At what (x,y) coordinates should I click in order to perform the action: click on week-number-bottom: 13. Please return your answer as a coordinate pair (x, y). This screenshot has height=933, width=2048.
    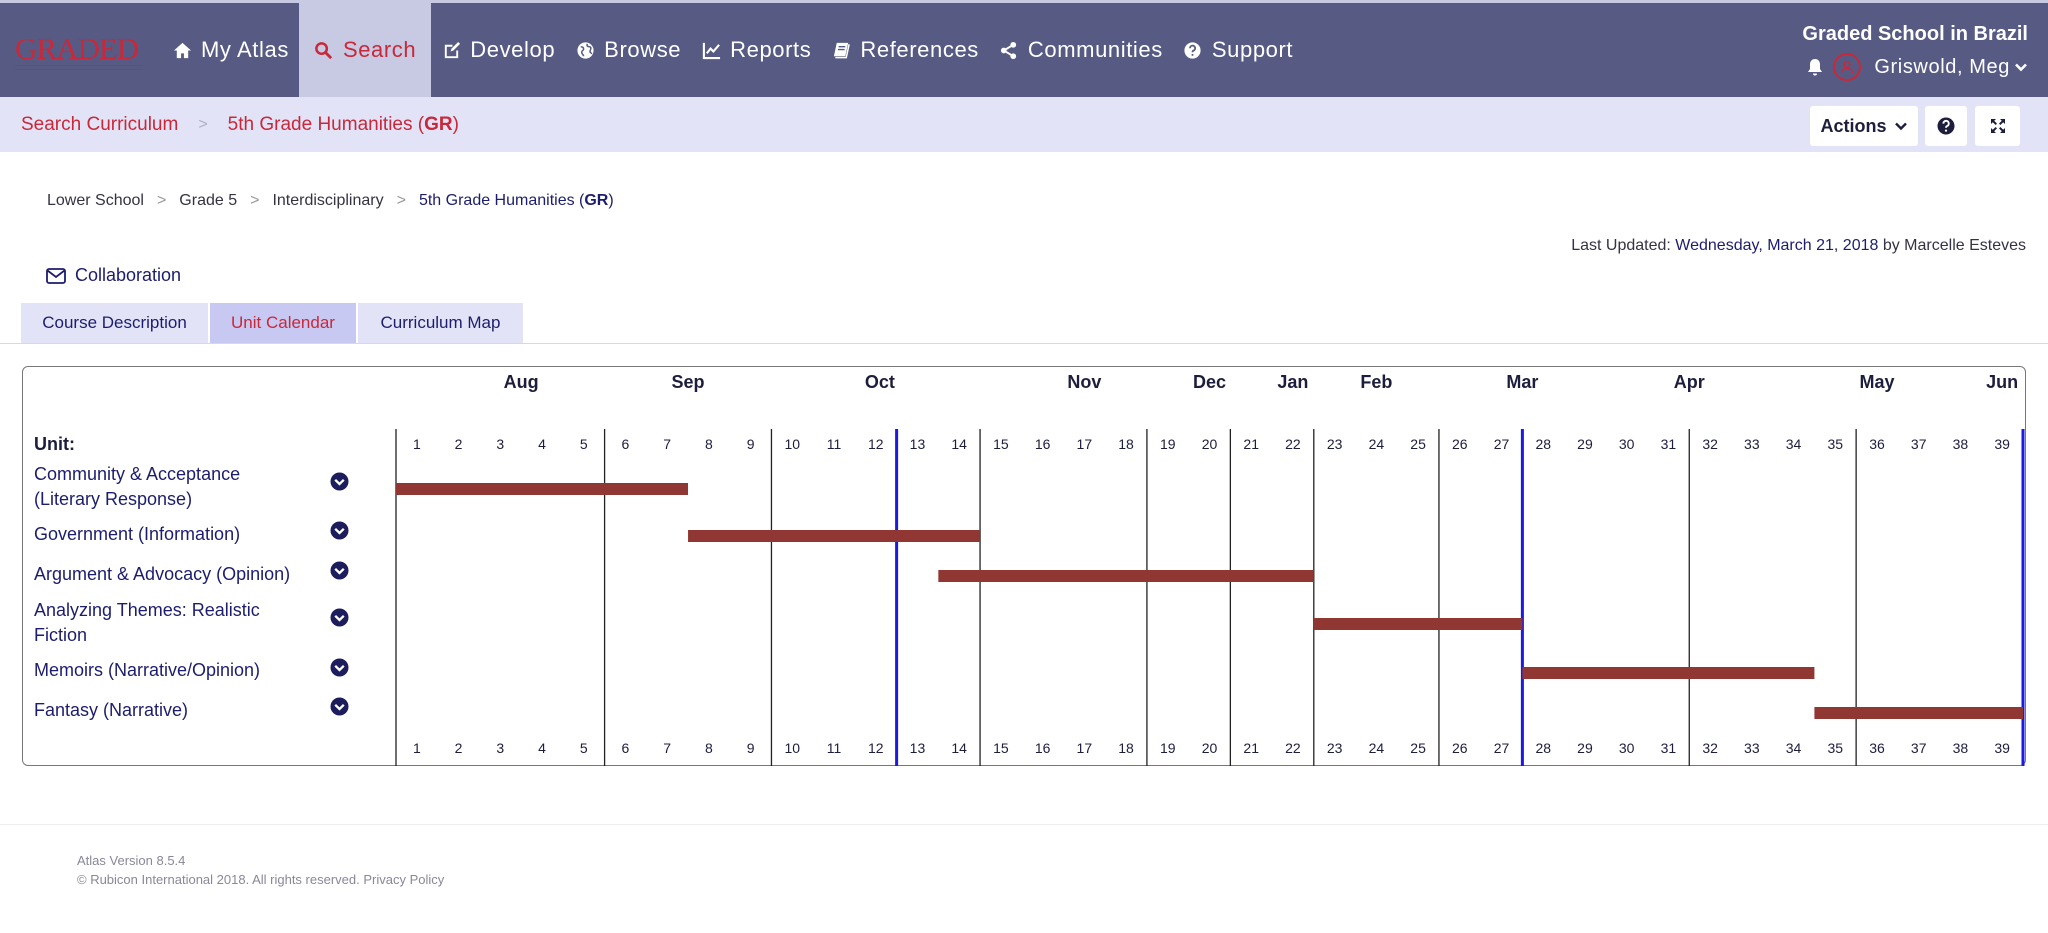
    Looking at the image, I should click on (917, 748).